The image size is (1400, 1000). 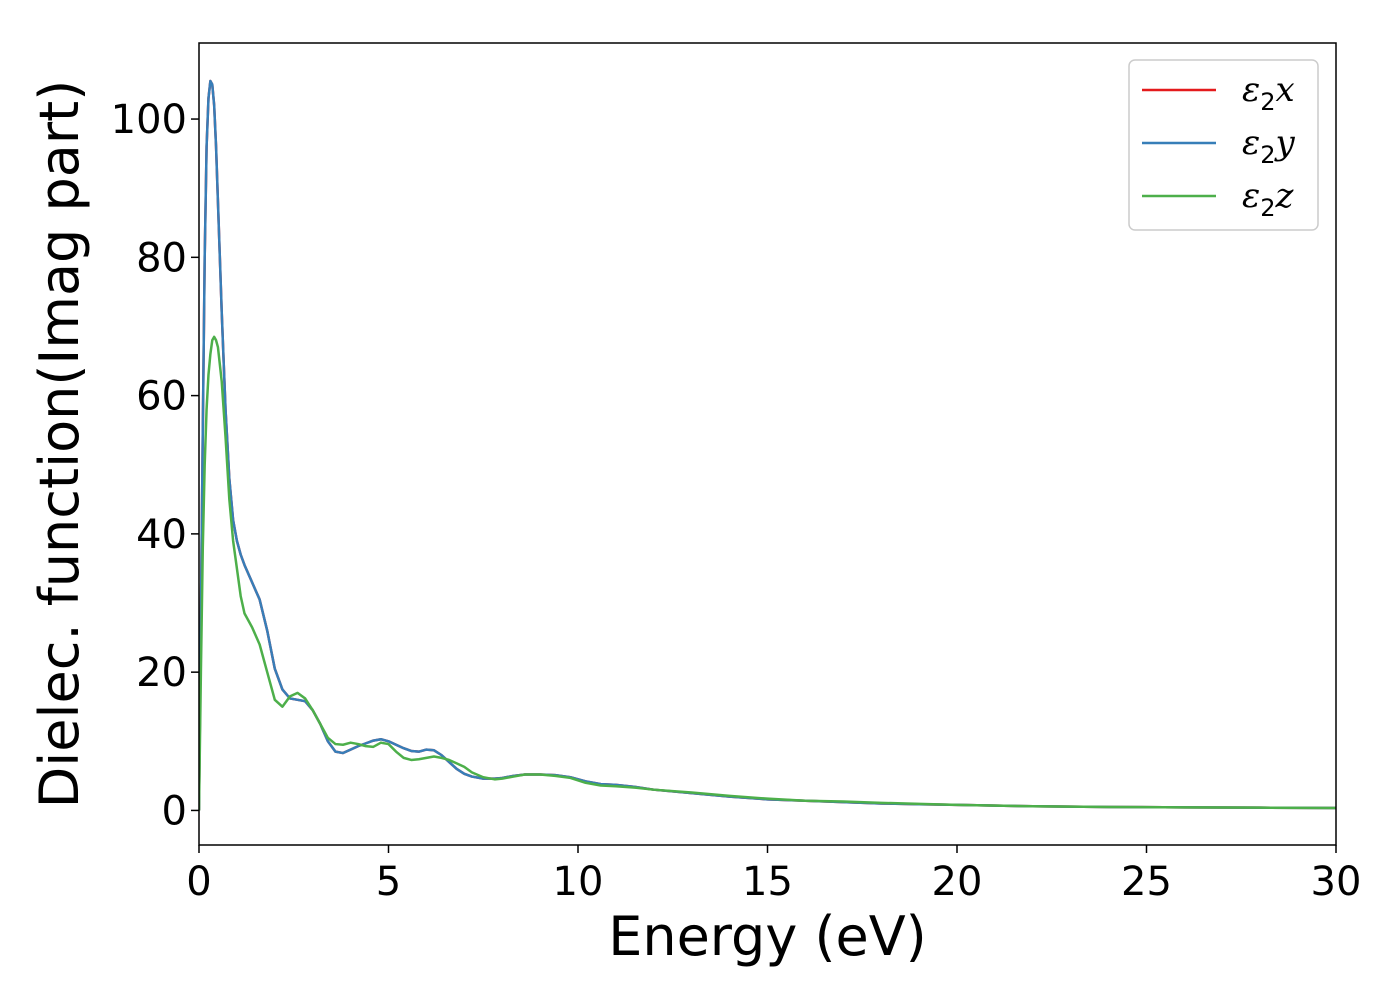 I want to click on x-axis: 0 5 10 15 20 25 30, so click(x=773, y=875).